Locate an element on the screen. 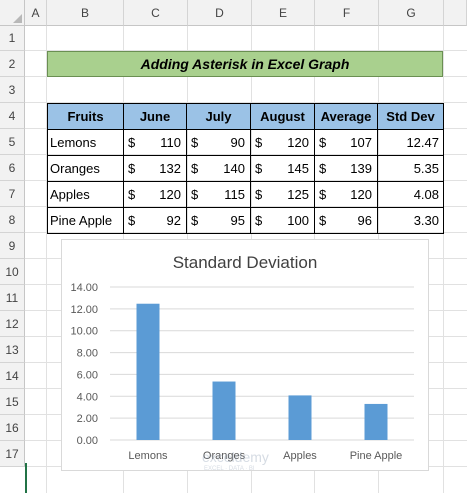  row-header-6: 6 is located at coordinates (12, 168).